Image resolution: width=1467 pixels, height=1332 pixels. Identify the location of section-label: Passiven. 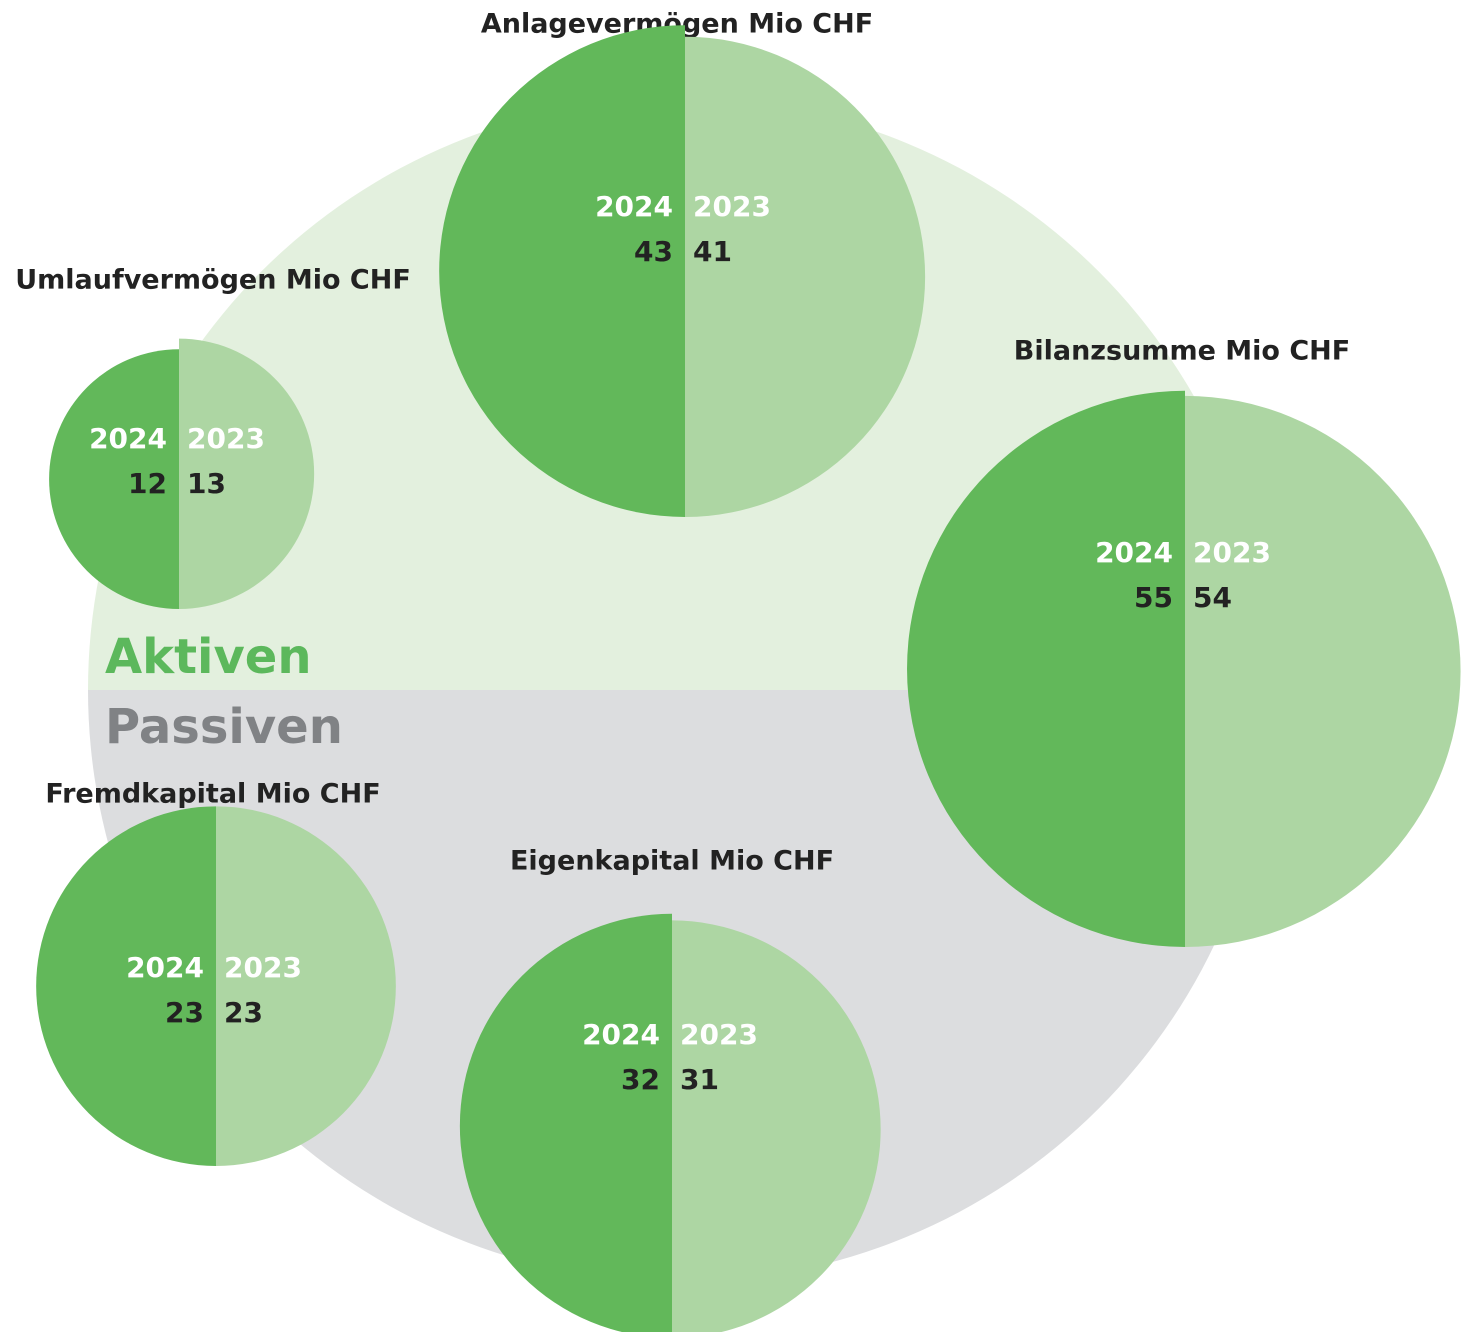
(224, 727).